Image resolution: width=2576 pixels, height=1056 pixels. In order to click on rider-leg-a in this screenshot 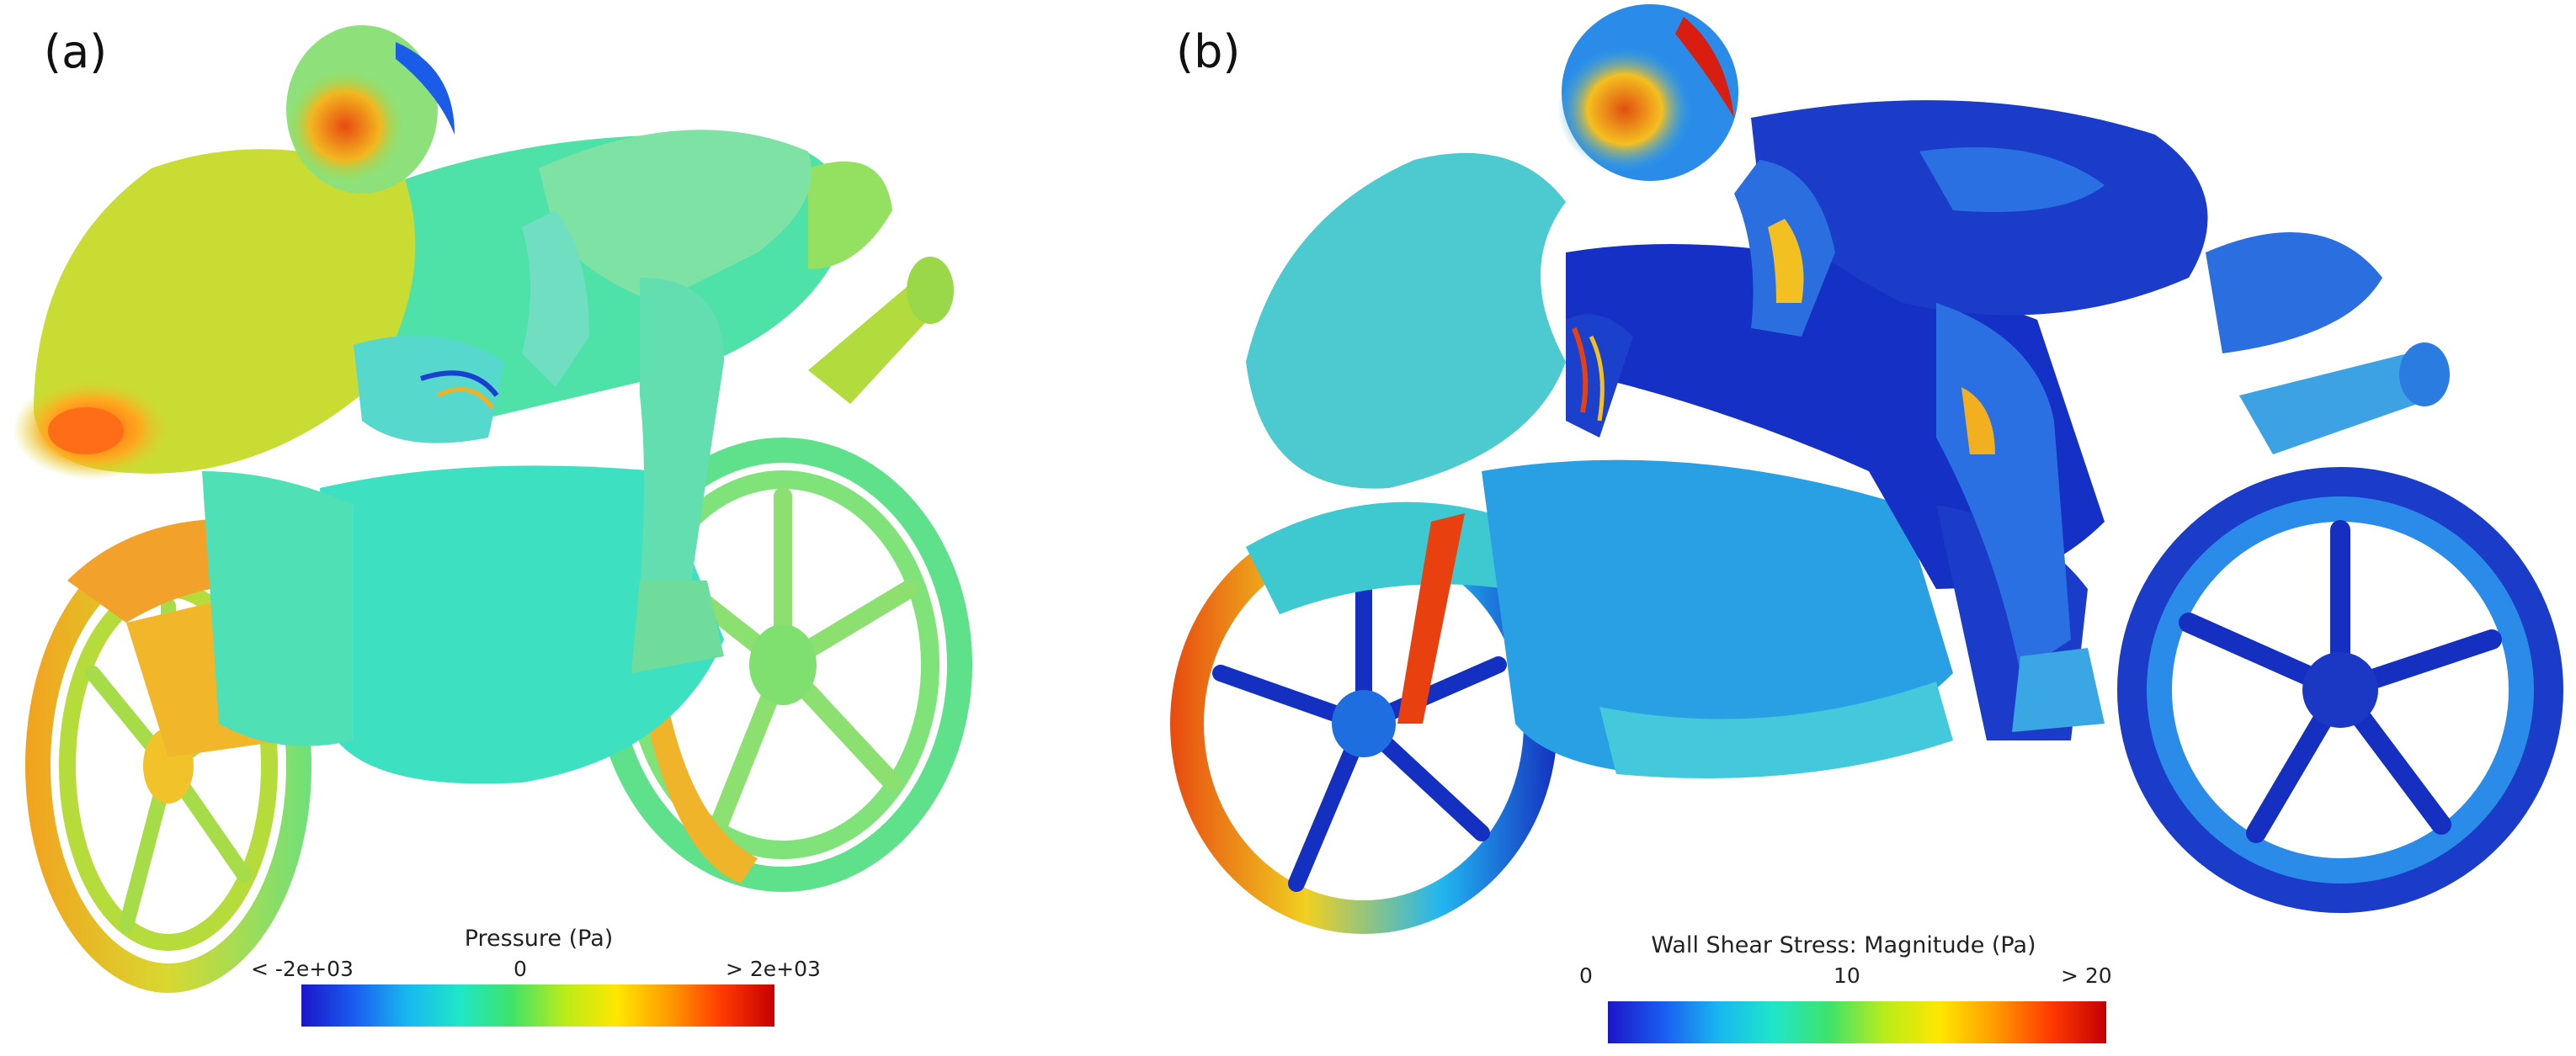, I will do `click(682, 434)`.